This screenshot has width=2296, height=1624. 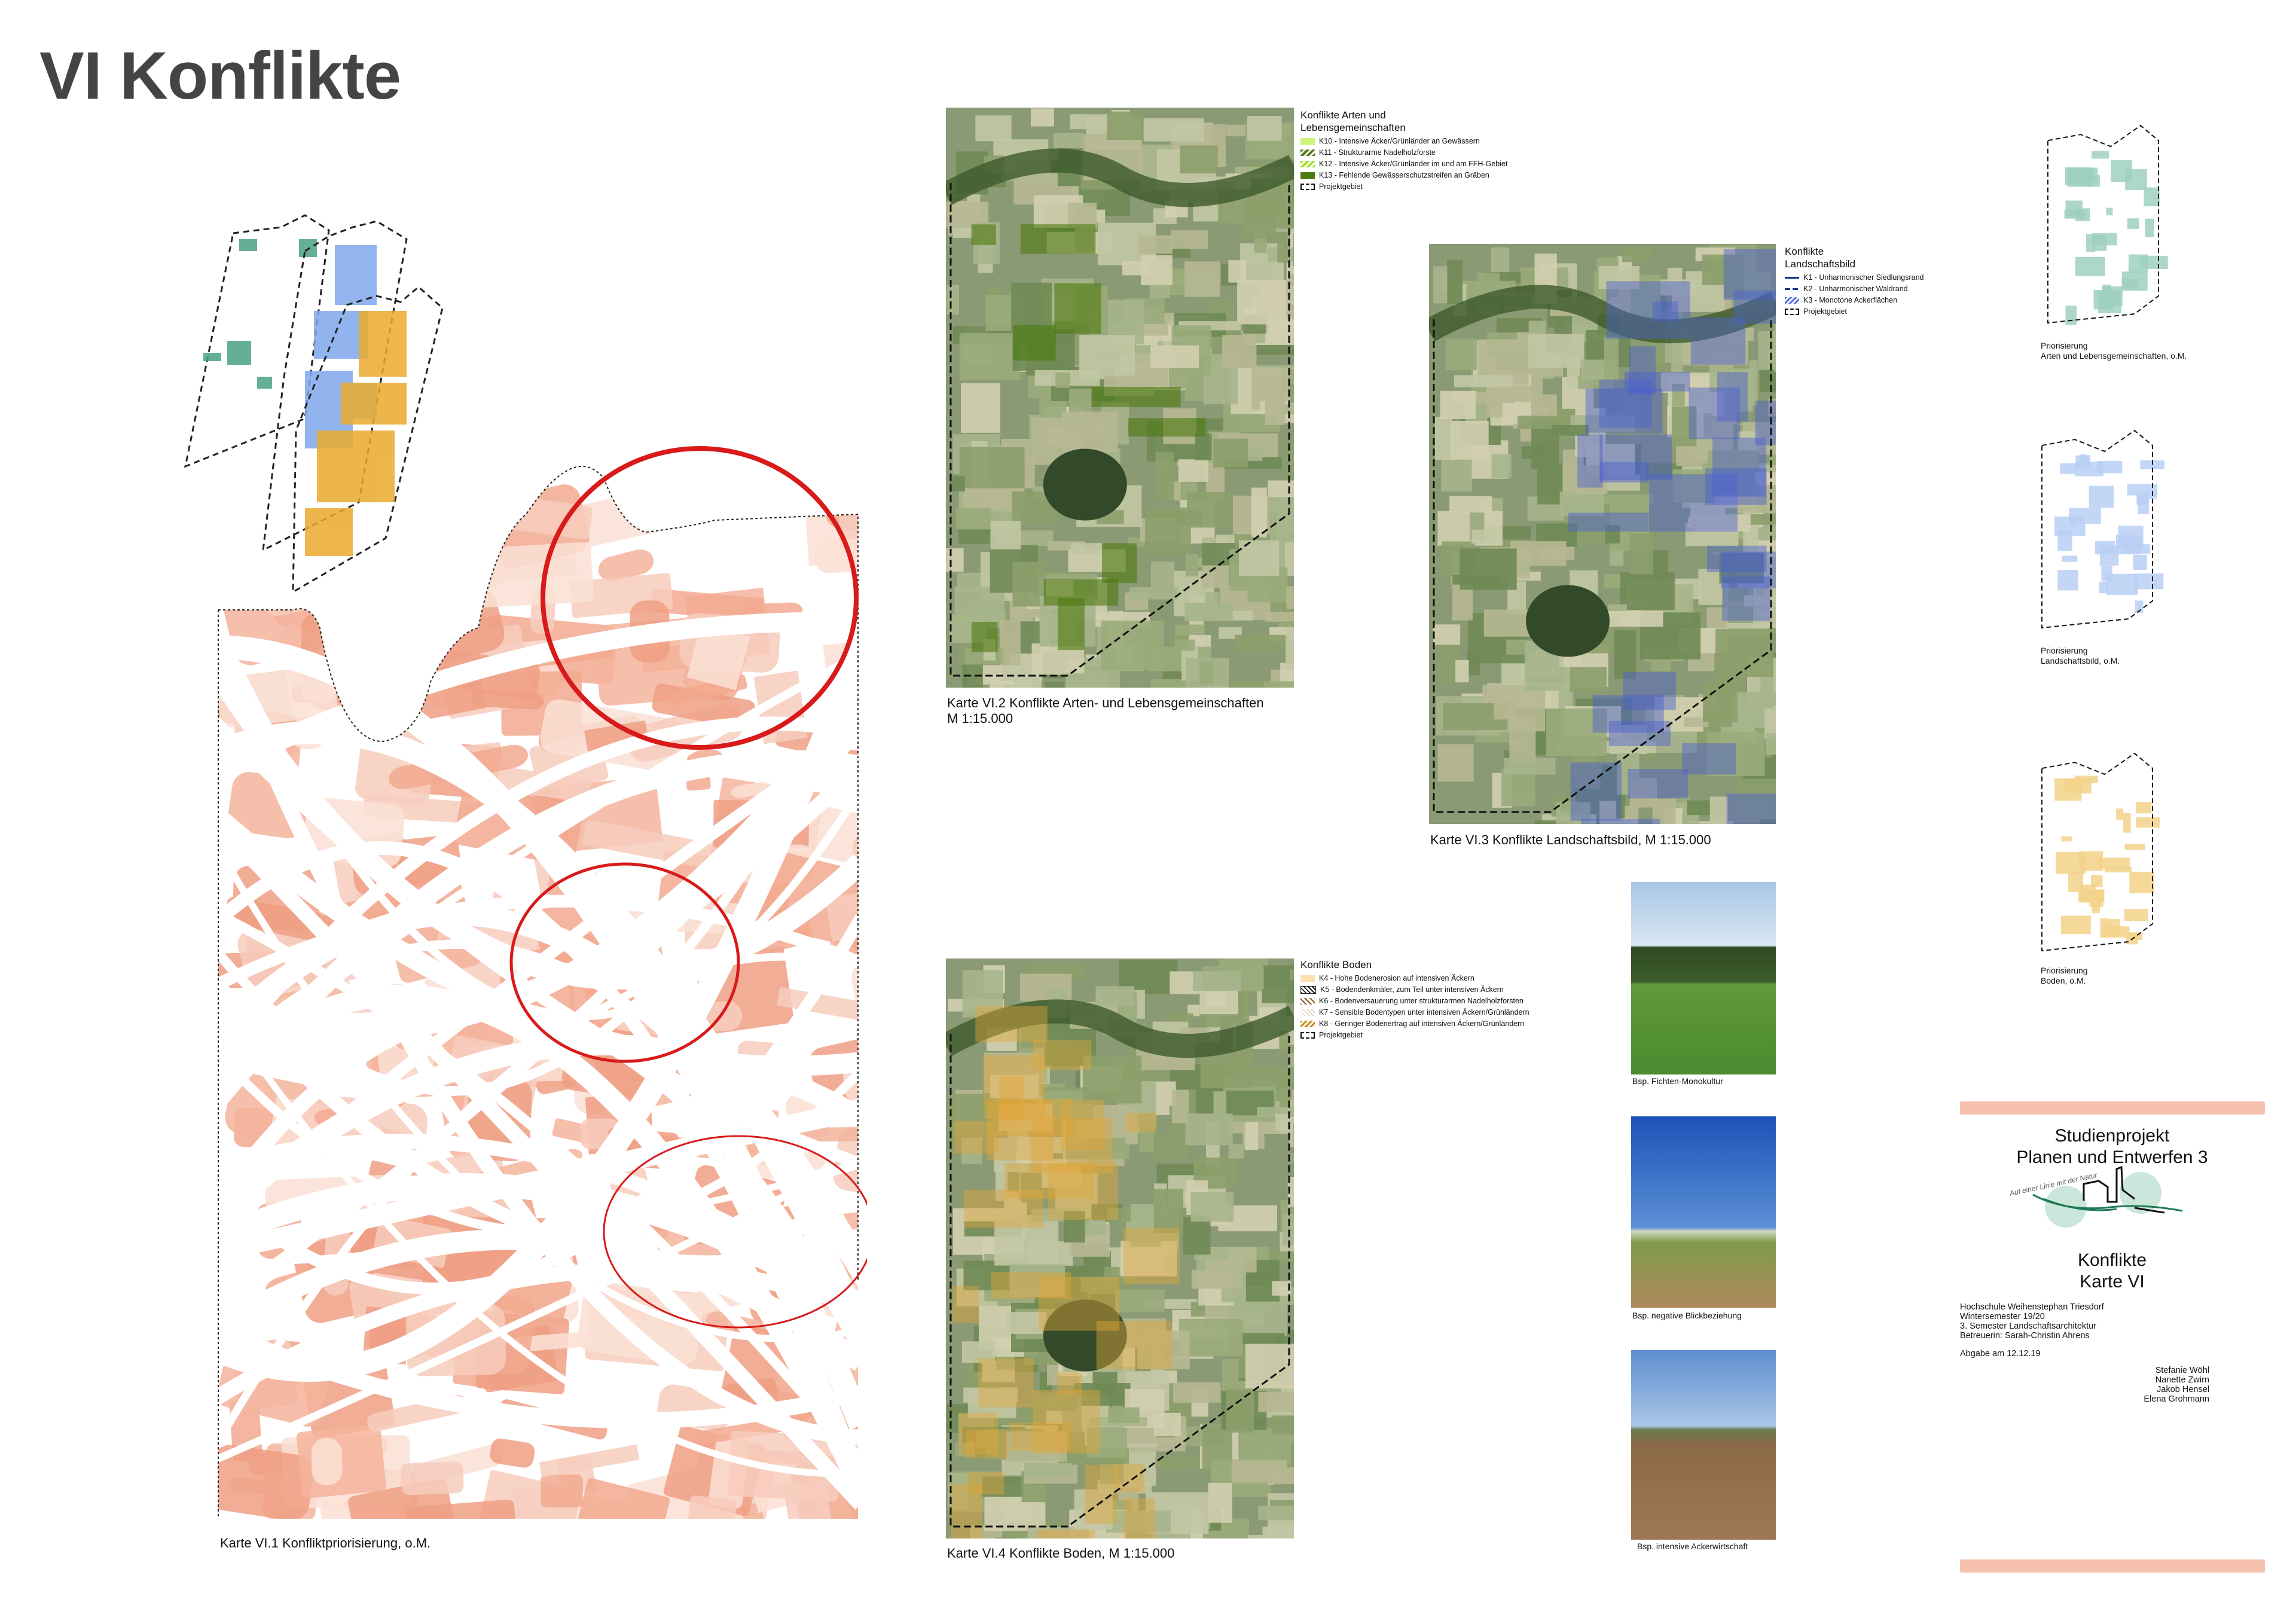 I want to click on photo-fichten-monokultur, so click(x=1703, y=978).